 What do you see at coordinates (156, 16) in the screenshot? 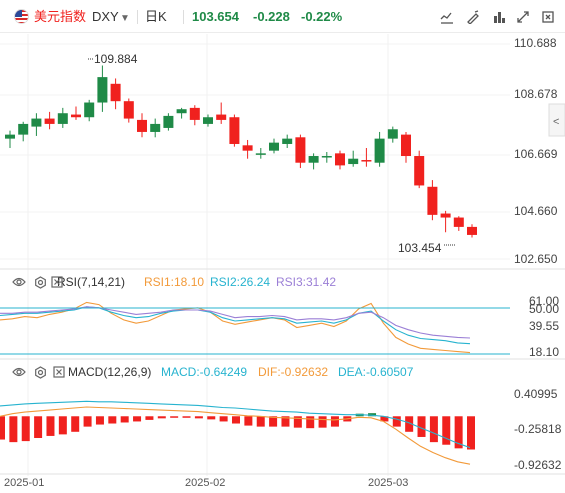
I see `period-selector: 日K` at bounding box center [156, 16].